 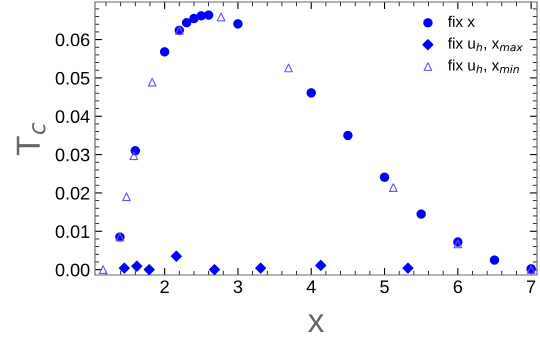 What do you see at coordinates (238, 287) in the screenshot?
I see `x-tick-label: 3` at bounding box center [238, 287].